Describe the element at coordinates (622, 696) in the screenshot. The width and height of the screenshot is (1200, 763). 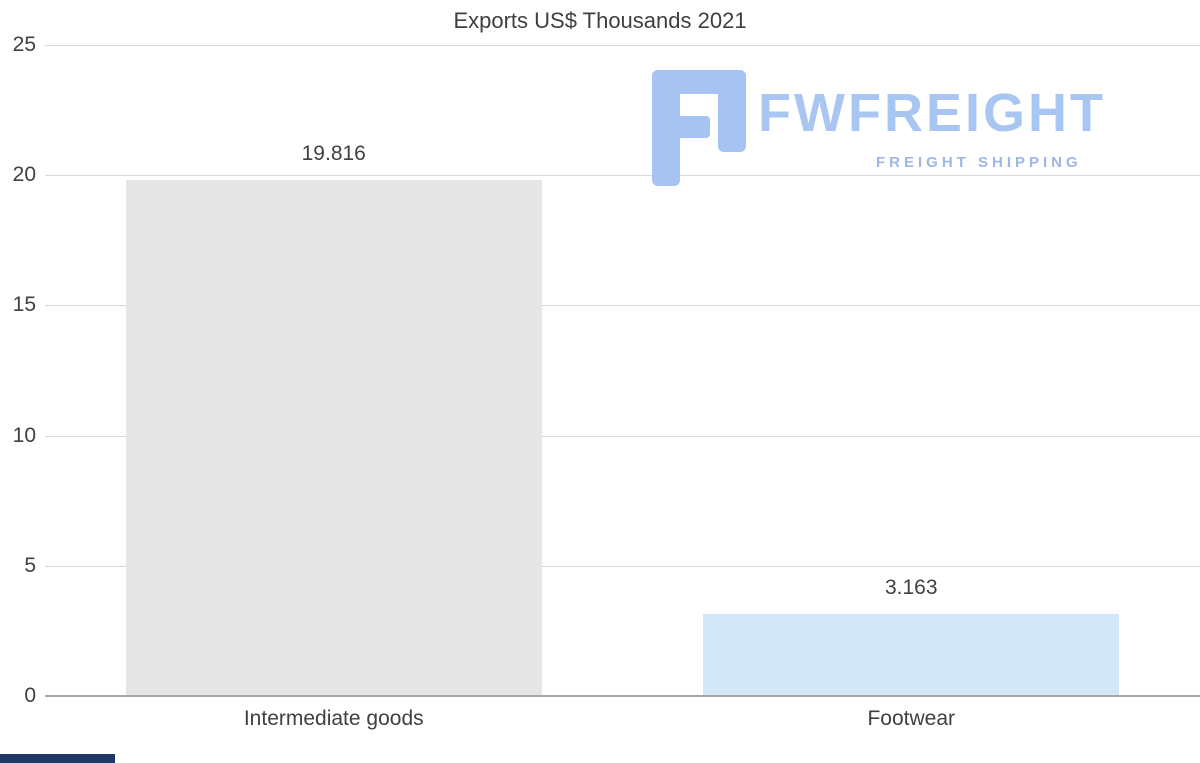
I see `x-axis-line` at that location.